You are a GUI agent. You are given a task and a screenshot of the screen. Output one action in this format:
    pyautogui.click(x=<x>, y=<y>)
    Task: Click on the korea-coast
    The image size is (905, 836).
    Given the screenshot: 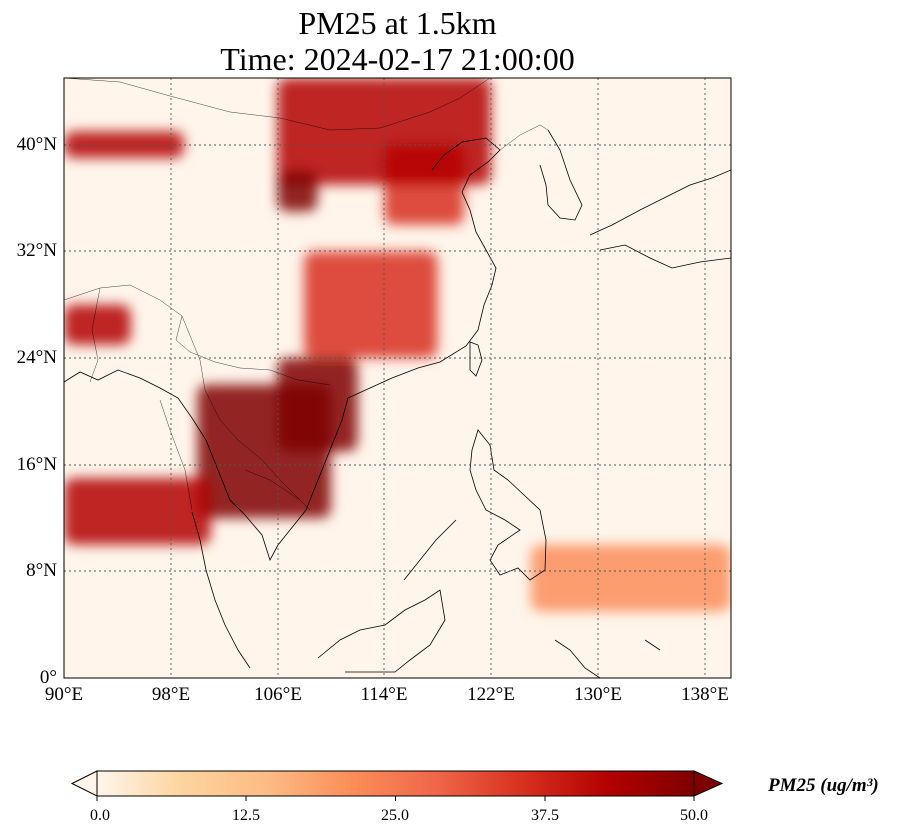 What is the action you would take?
    pyautogui.click(x=561, y=175)
    